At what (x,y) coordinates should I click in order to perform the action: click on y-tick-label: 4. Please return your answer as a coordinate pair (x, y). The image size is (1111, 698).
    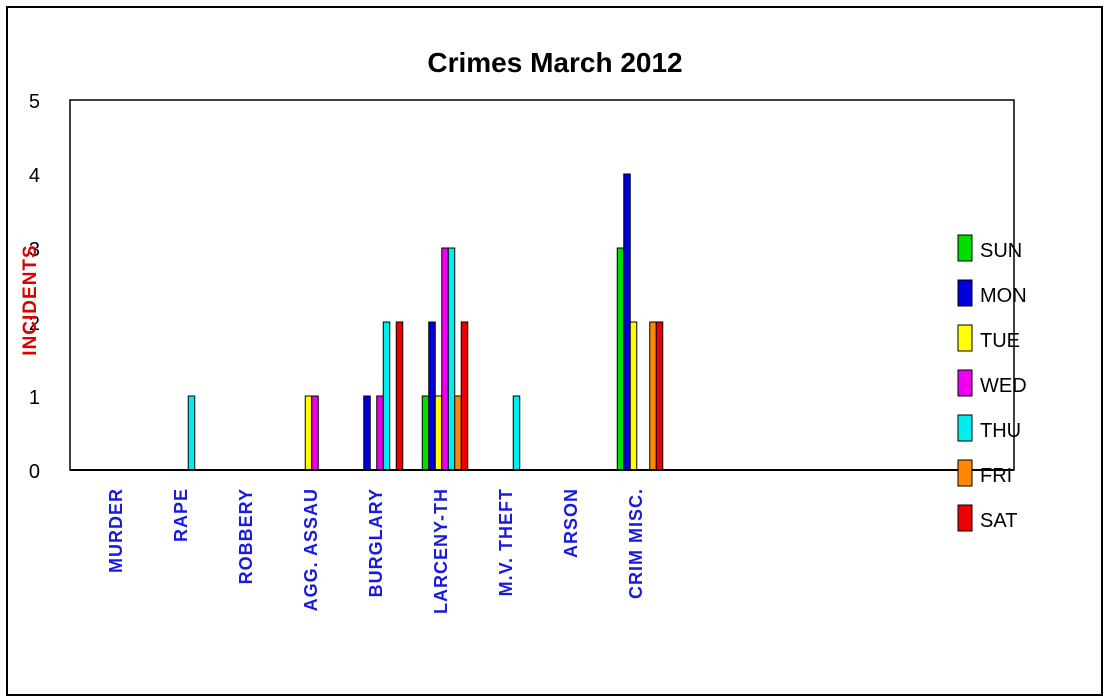
    Looking at the image, I should click on (34, 176).